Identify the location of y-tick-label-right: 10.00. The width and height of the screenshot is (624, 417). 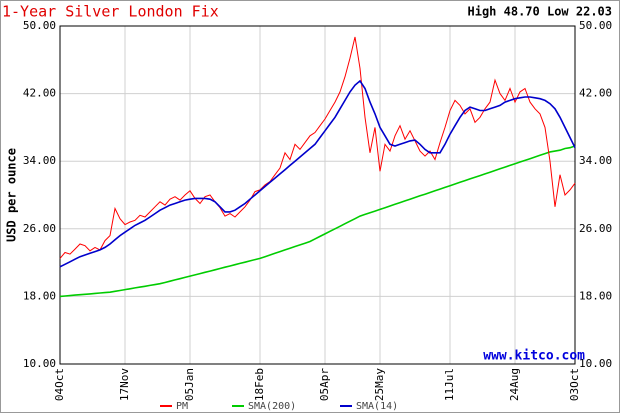
(595, 363).